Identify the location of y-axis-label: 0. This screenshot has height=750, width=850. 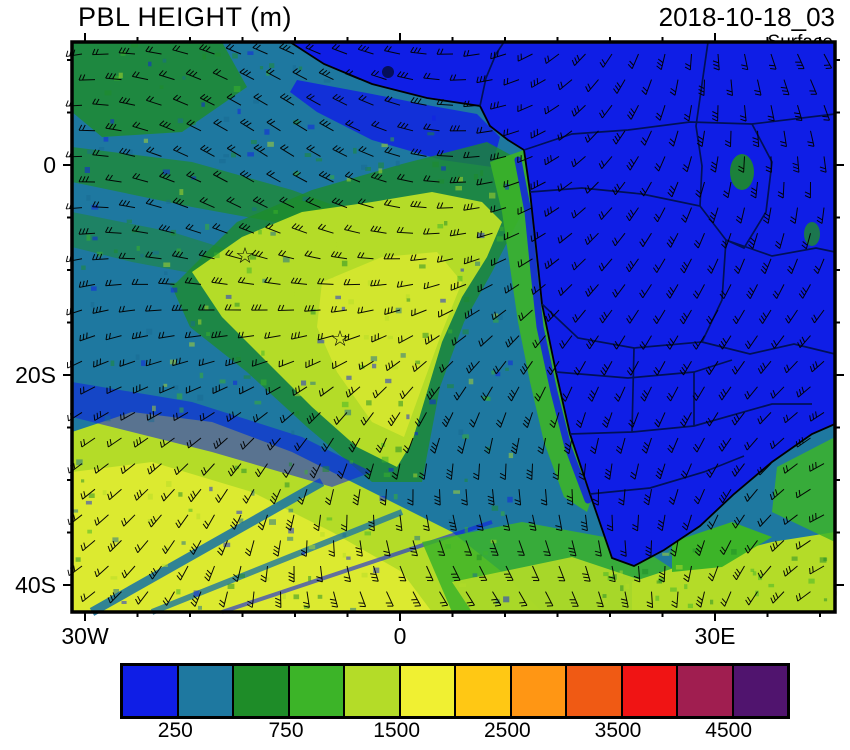
(49, 165).